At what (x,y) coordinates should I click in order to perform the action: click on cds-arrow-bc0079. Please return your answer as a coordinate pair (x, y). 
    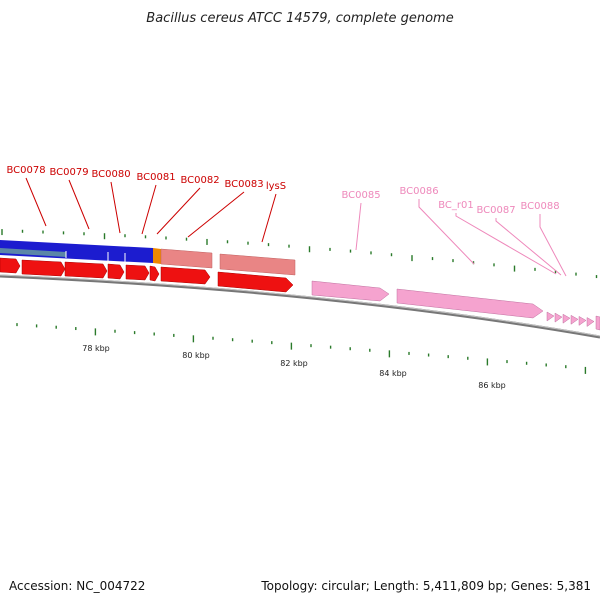
    Looking at the image, I should click on (86, 270).